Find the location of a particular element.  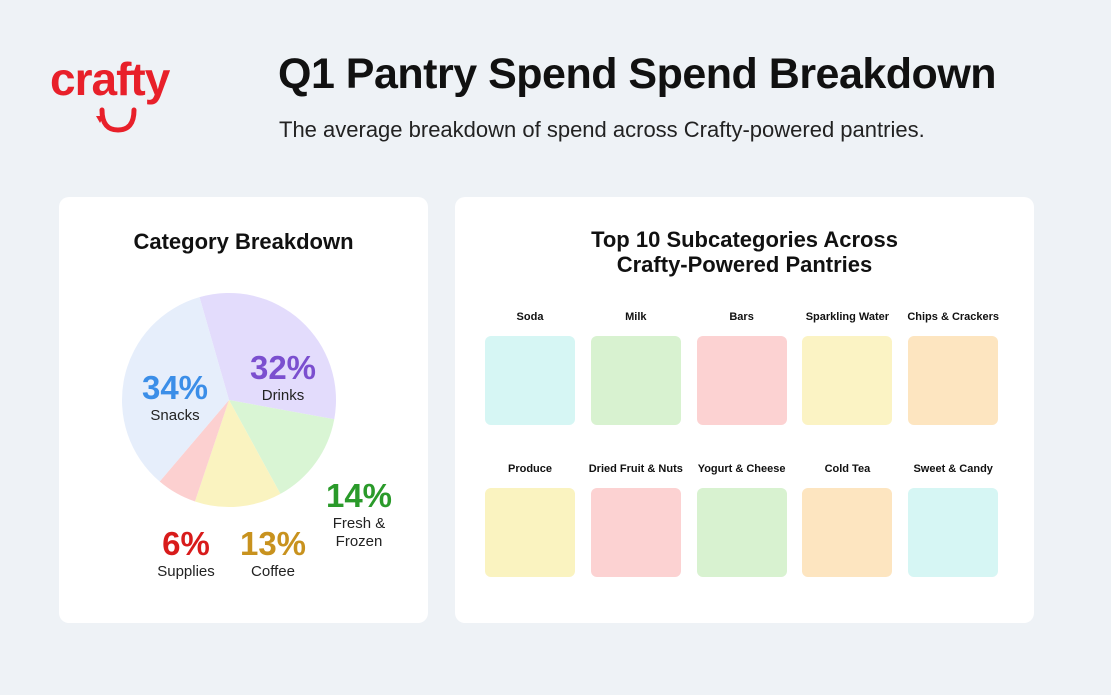

slice-value-label: 34% is located at coordinates (175, 387).